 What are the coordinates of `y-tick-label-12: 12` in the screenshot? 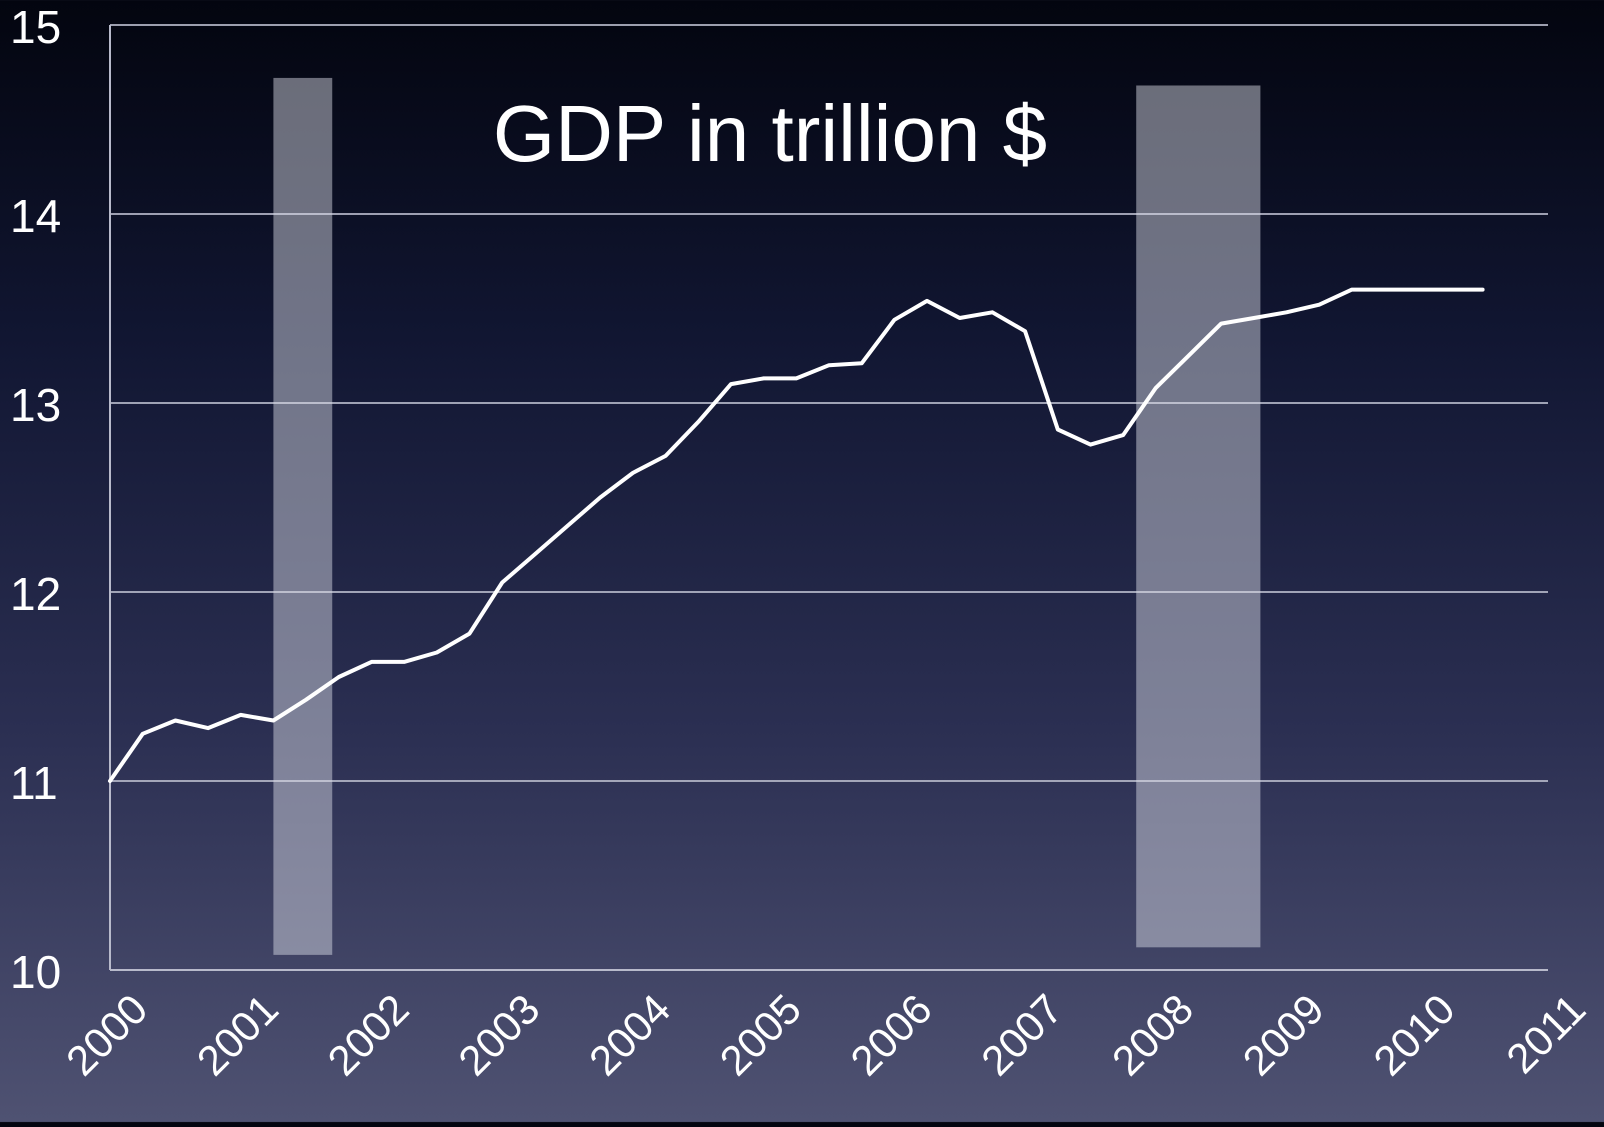 It's located at (35, 594).